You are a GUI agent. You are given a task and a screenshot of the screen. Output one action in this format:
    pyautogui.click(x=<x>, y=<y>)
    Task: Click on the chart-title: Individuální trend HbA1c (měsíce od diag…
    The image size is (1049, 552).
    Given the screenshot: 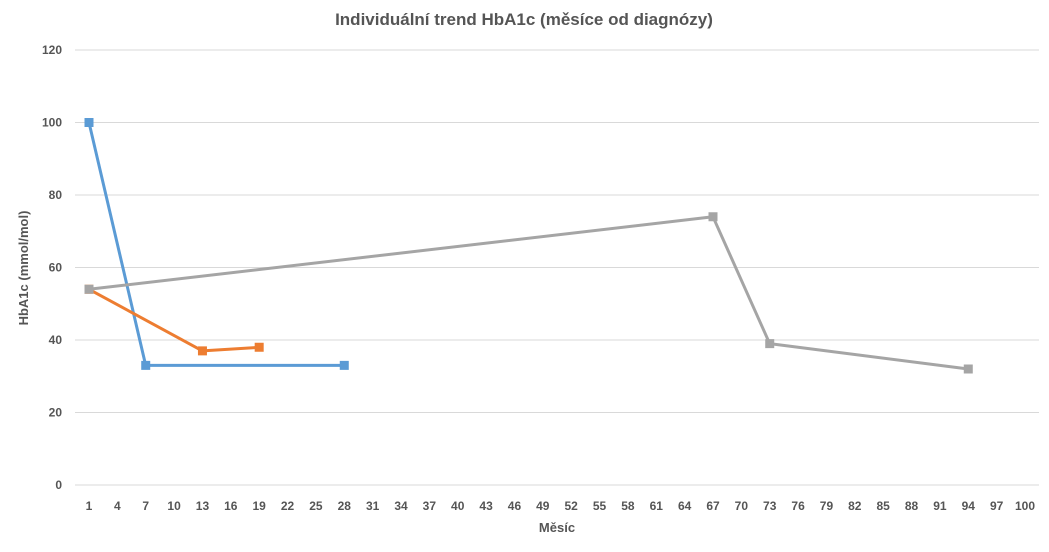 What is the action you would take?
    pyautogui.click(x=524, y=19)
    